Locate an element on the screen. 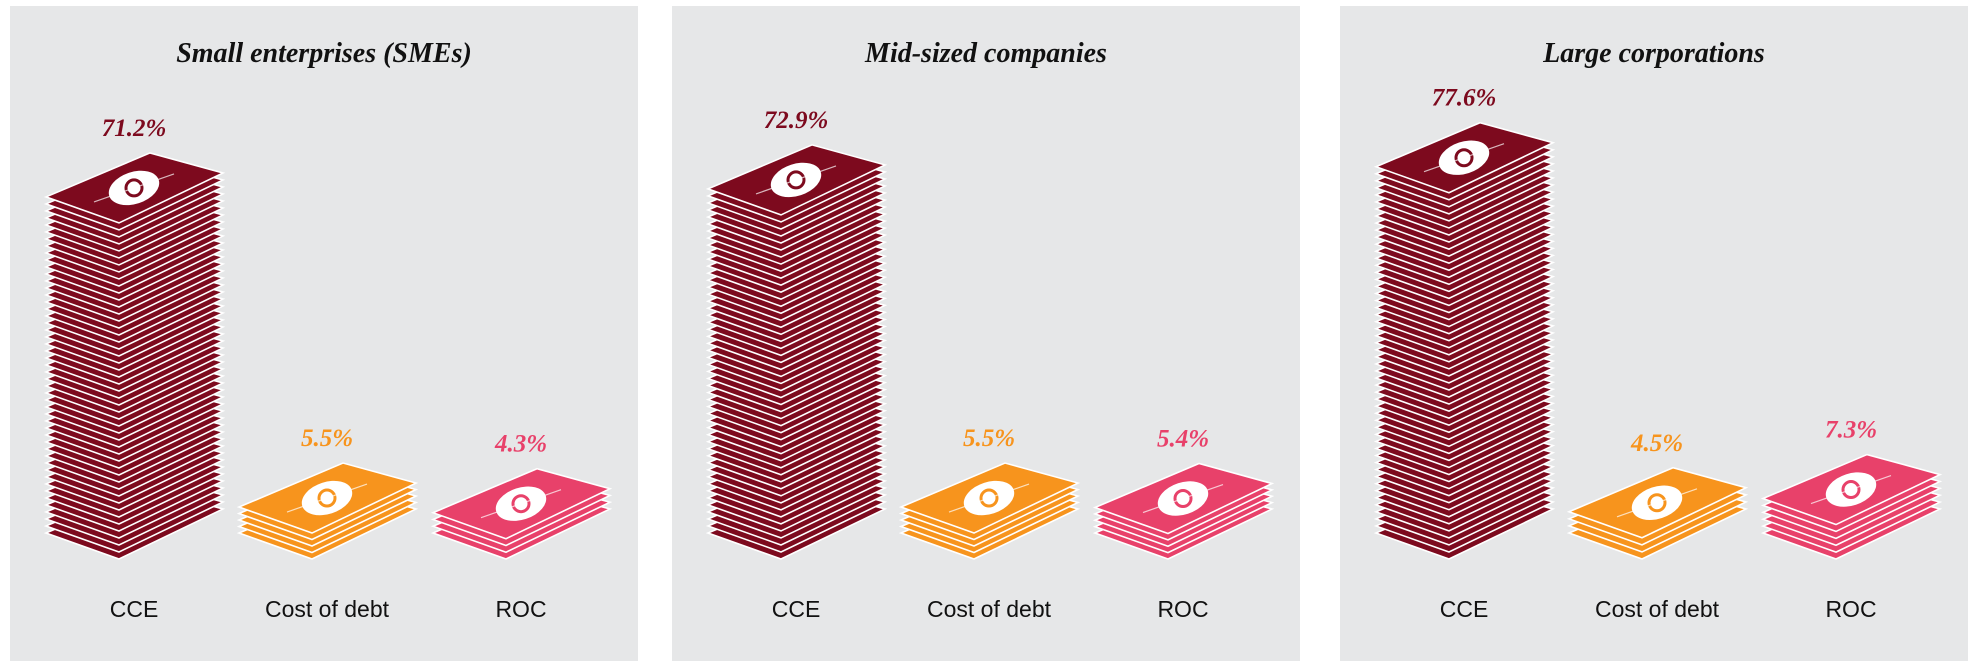  value-label: 5.4% is located at coordinates (1183, 439).